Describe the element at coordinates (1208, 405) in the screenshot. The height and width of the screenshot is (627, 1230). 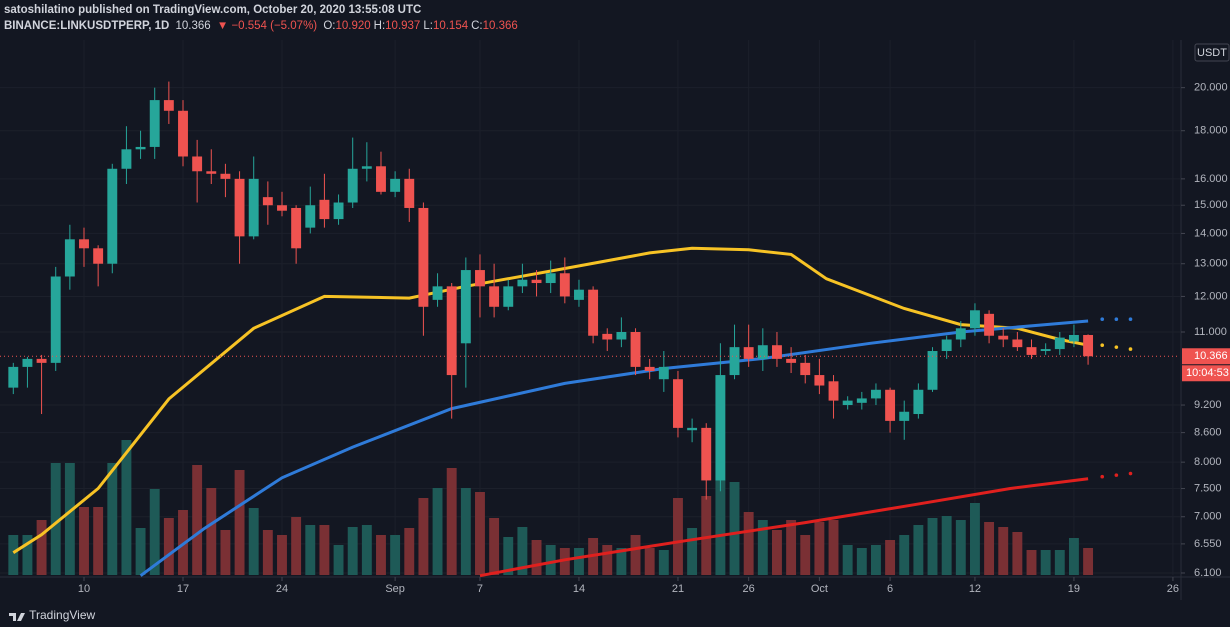
I see `y-tick-label: 9.200` at that location.